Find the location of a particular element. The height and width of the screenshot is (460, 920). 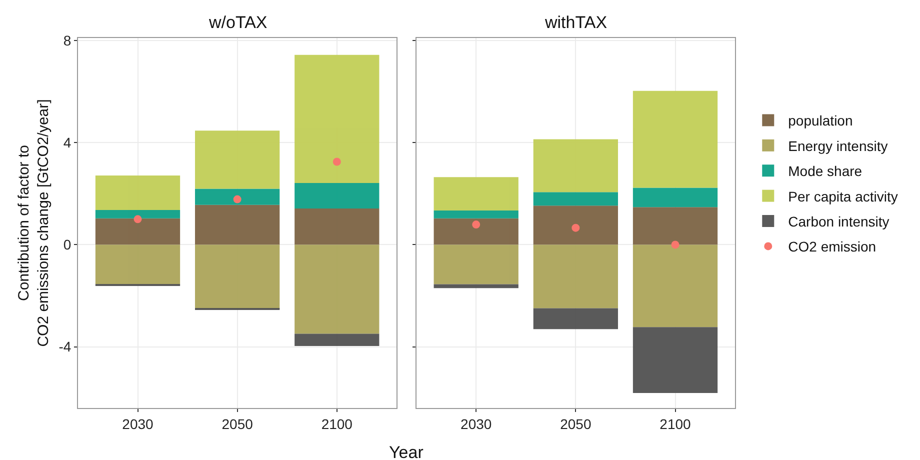

legend-label: Per capita activity is located at coordinates (843, 196).